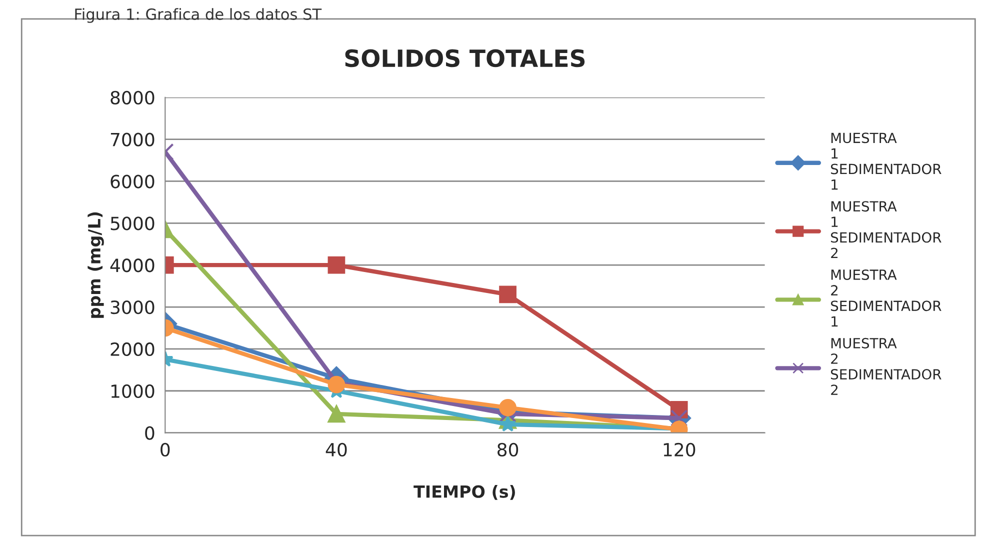  I want to click on y-tick-label: 2000, so click(132, 349).